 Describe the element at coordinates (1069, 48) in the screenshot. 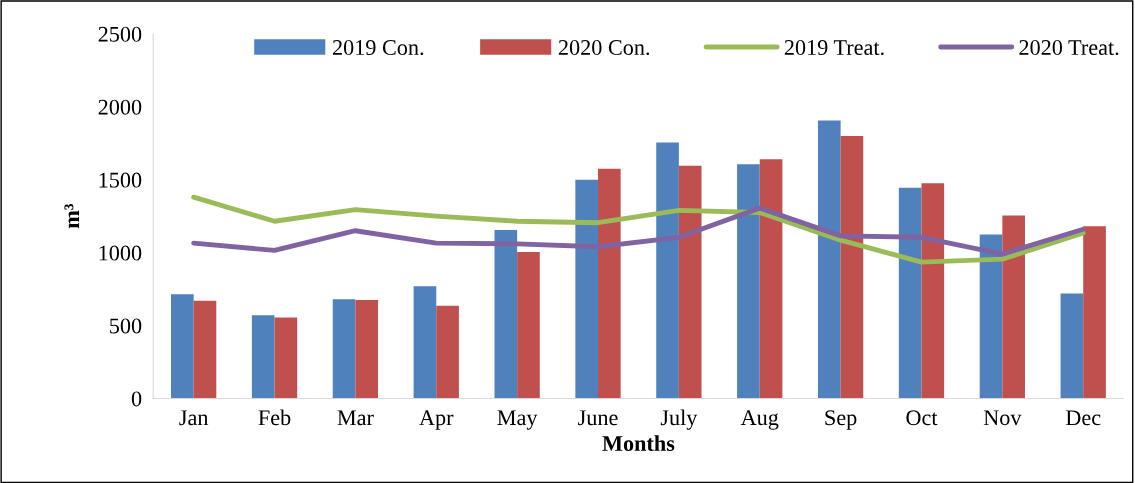

I see `legend-label: 2020 Treat.` at that location.